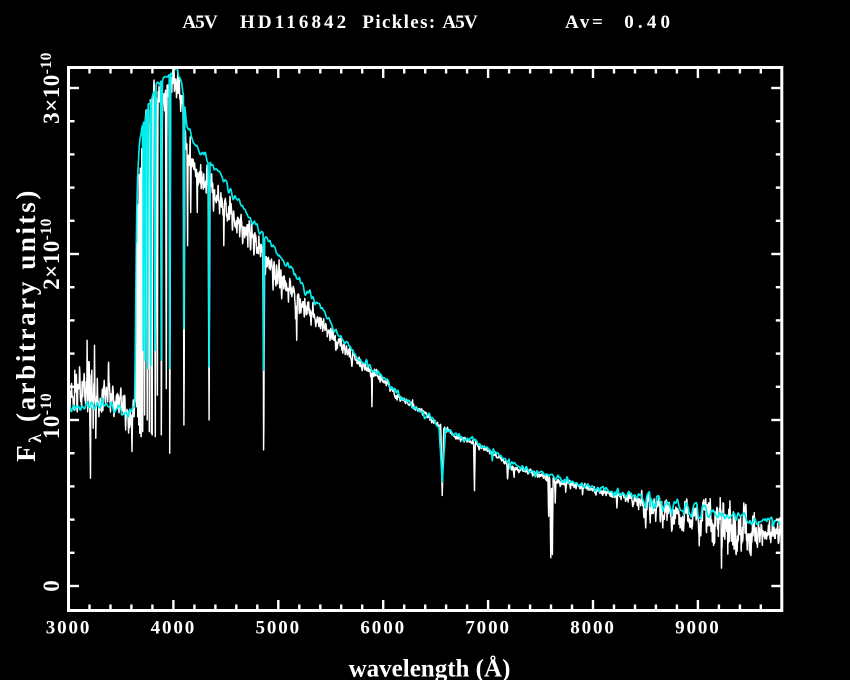 This screenshot has width=850, height=680. What do you see at coordinates (51, 416) in the screenshot?
I see `svg-text: 10-10` at bounding box center [51, 416].